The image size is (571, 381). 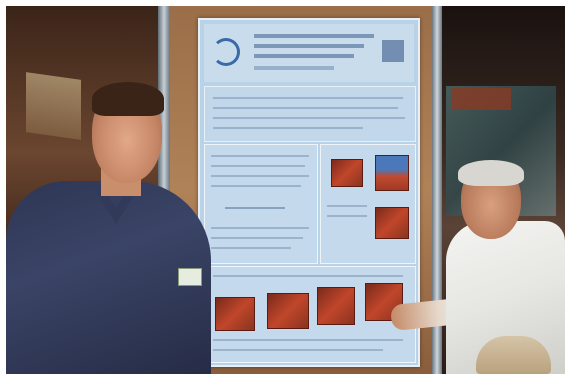 I want to click on visitor-right-bag, so click(x=513, y=355).